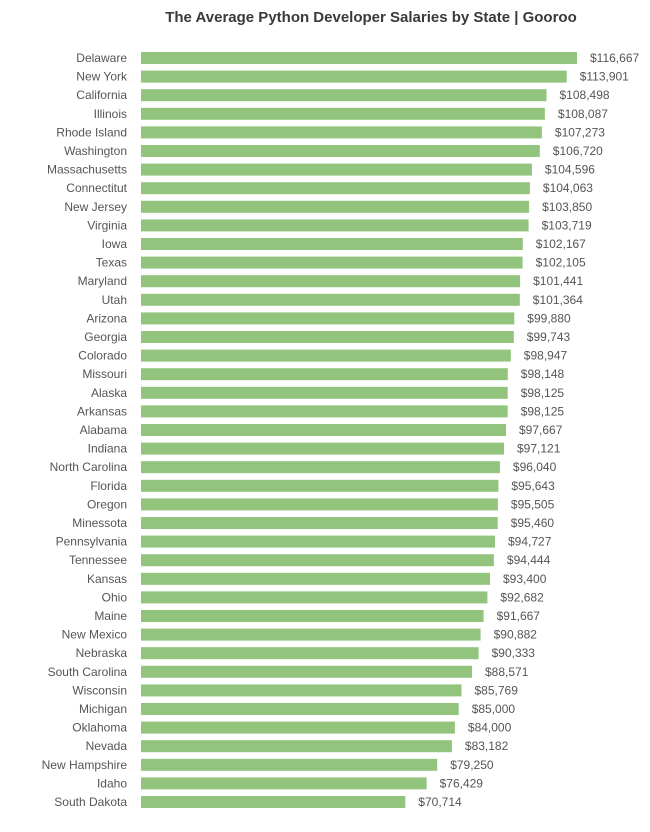 The height and width of the screenshot is (832, 650). Describe the element at coordinates (324, 374) in the screenshot. I see `bar-missouri` at that location.